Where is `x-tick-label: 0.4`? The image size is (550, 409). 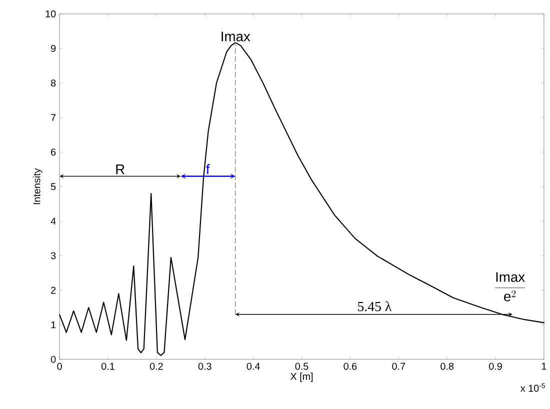 x-tick-label: 0.4 is located at coordinates (253, 366).